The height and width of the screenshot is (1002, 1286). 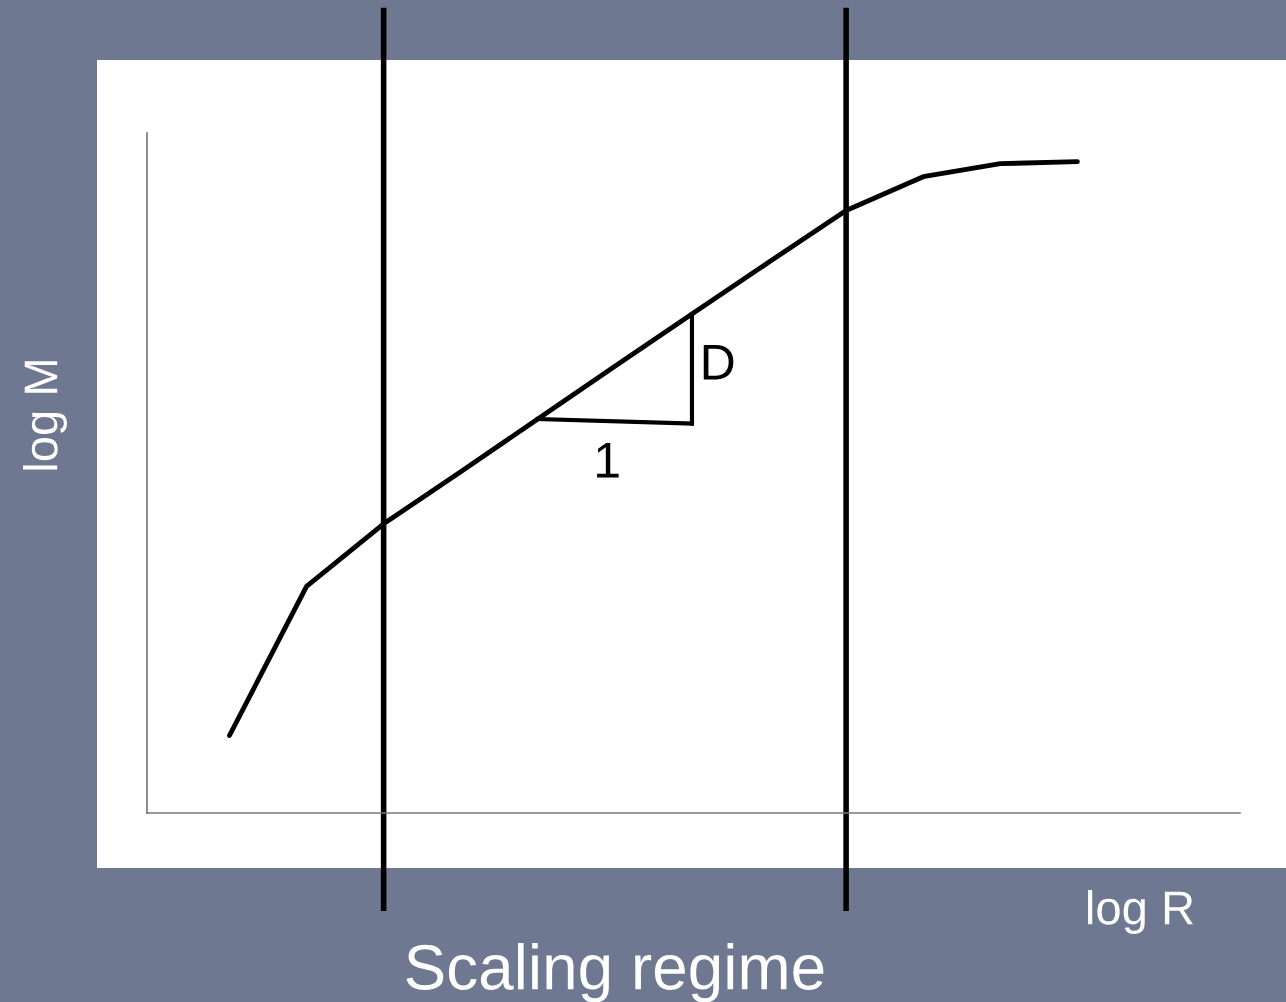 What do you see at coordinates (608, 460) in the screenshot?
I see `annotation: 1` at bounding box center [608, 460].